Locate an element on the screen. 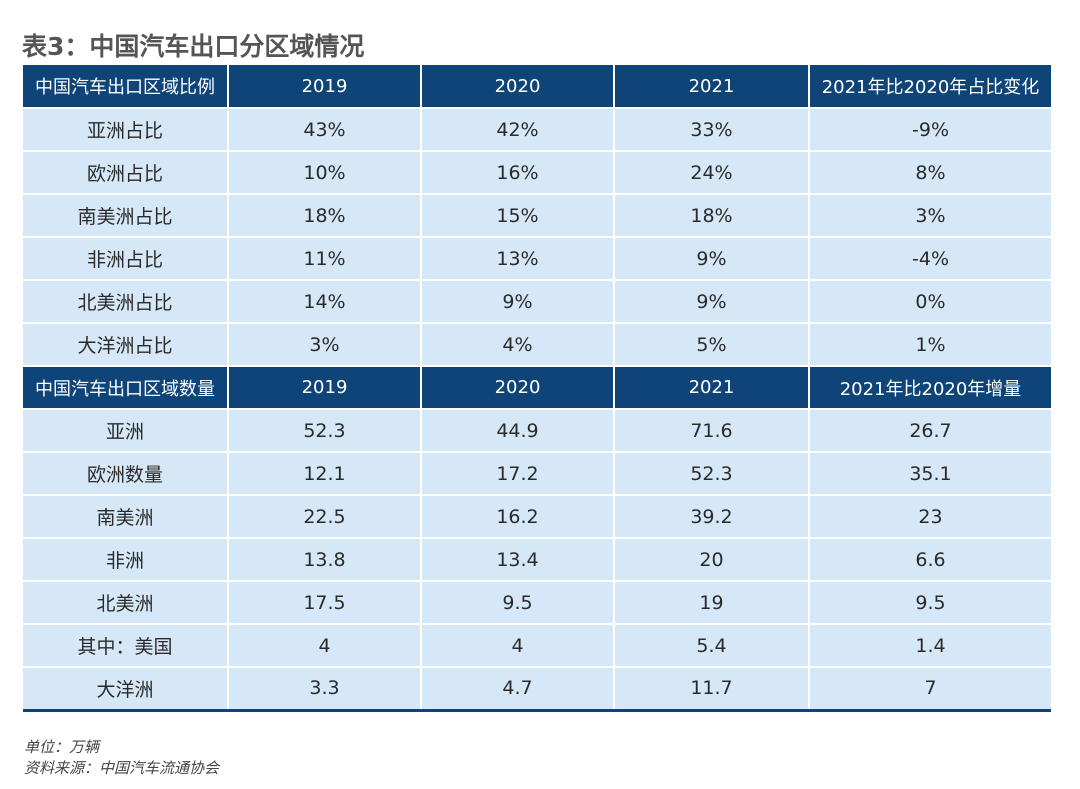 The height and width of the screenshot is (789, 1080). row-label: 非洲占比 is located at coordinates (126, 259).